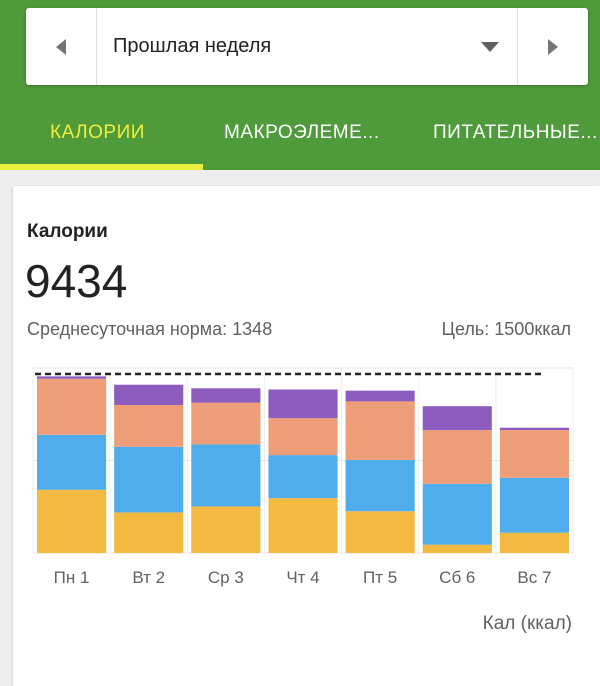  Describe the element at coordinates (457, 577) in the screenshot. I see `x-tick-label: Сб 6` at that location.